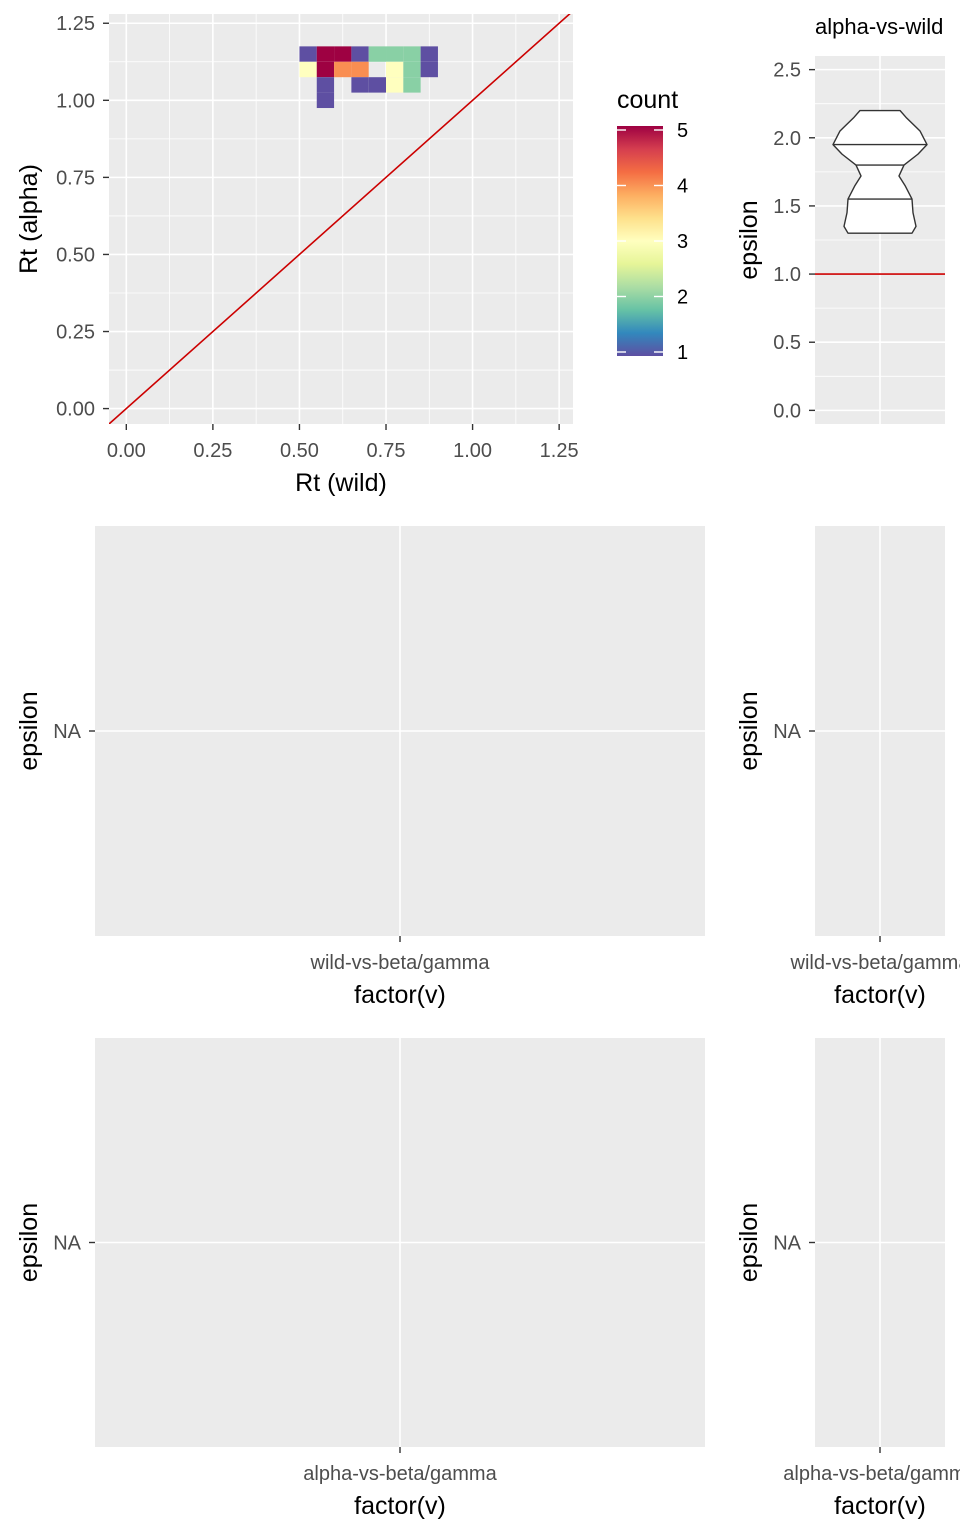 The image size is (960, 1536). Describe the element at coordinates (880, 171) in the screenshot. I see `violin-shape-group` at that location.